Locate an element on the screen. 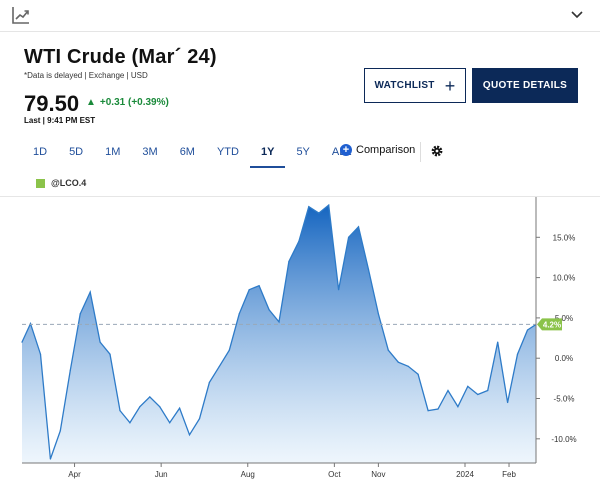  add-circle-icon: + is located at coordinates (346, 150).